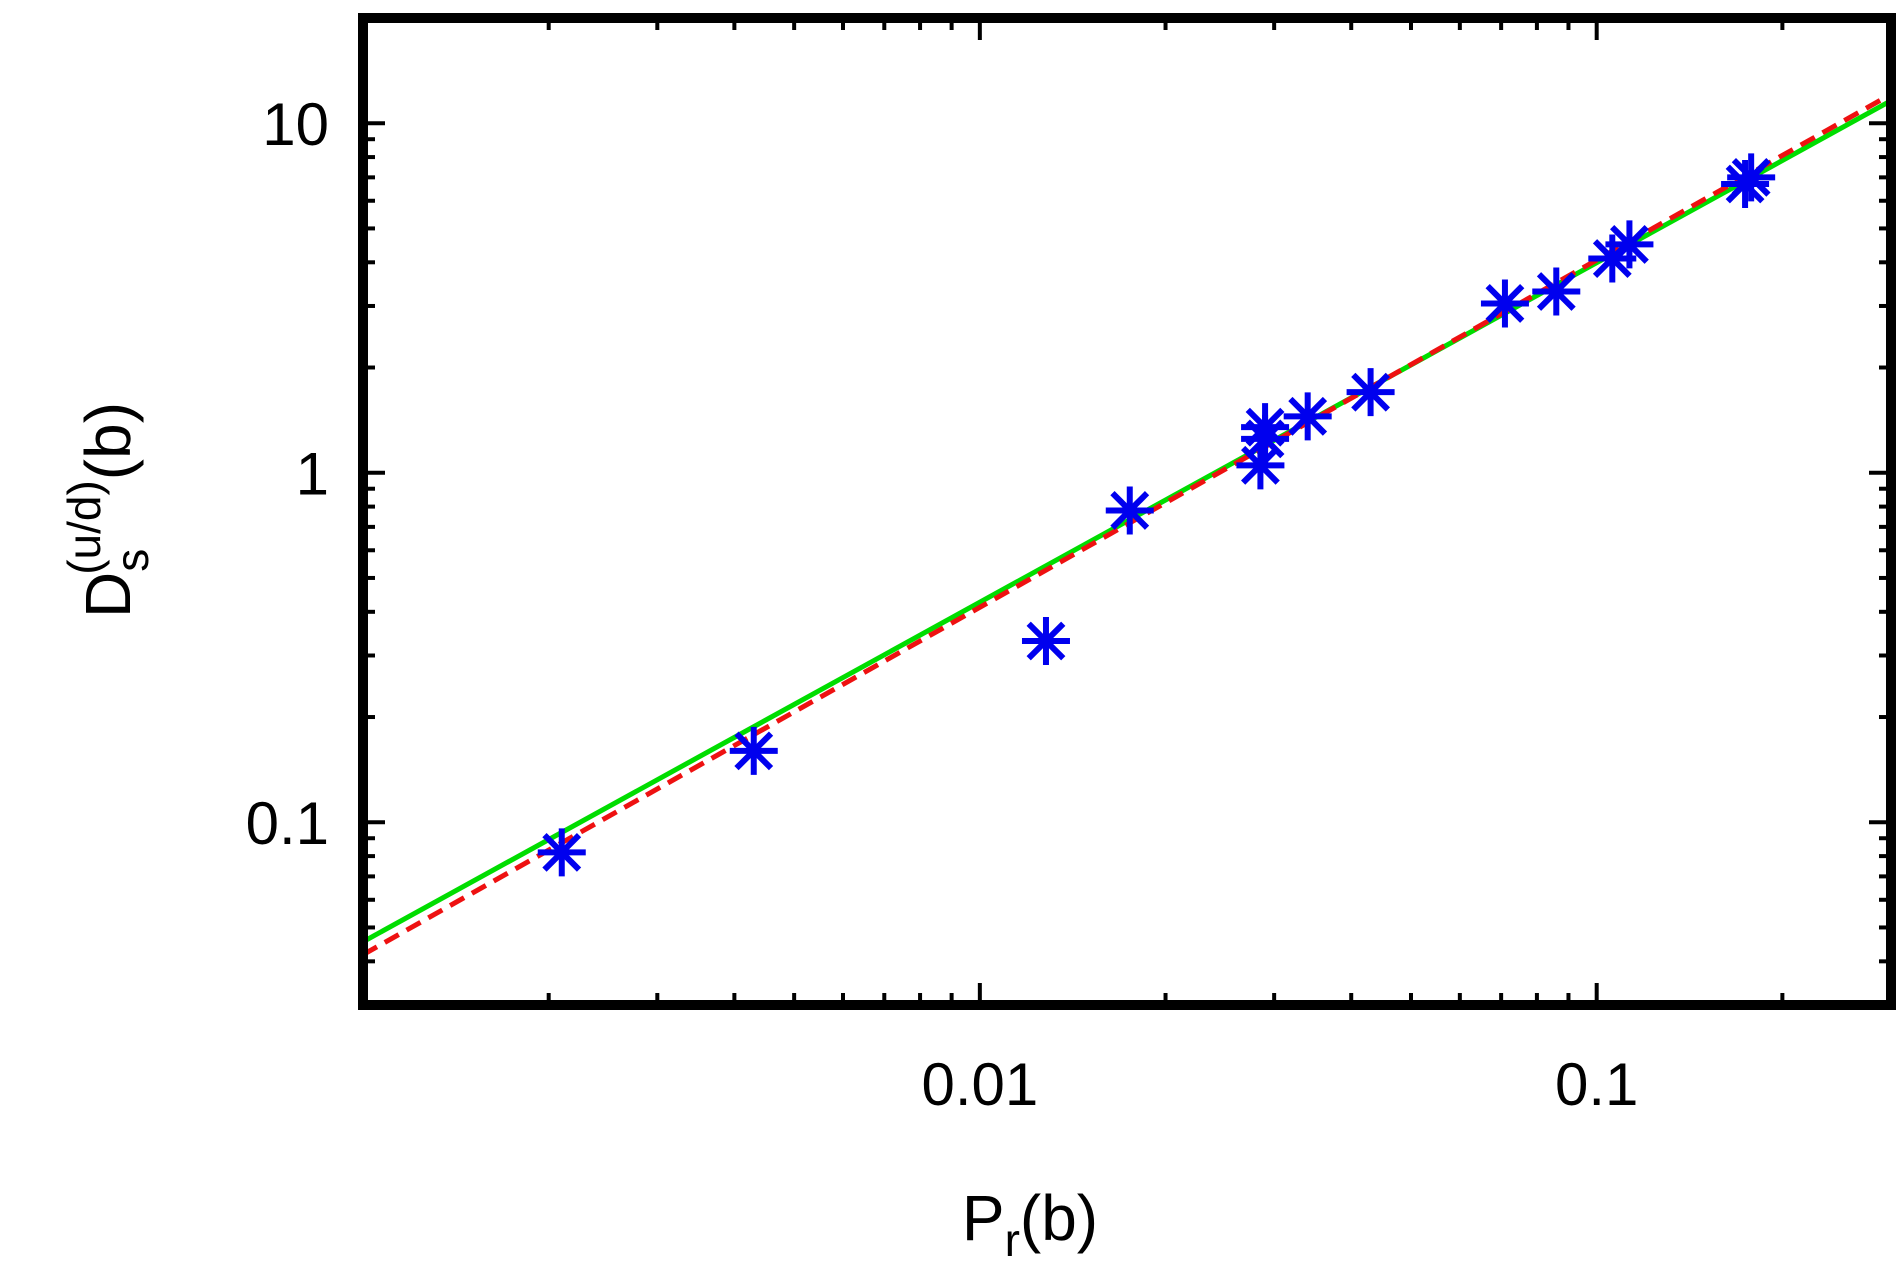 The image size is (1899, 1272). What do you see at coordinates (312, 474) in the screenshot?
I see `y-tick-label: 1` at bounding box center [312, 474].